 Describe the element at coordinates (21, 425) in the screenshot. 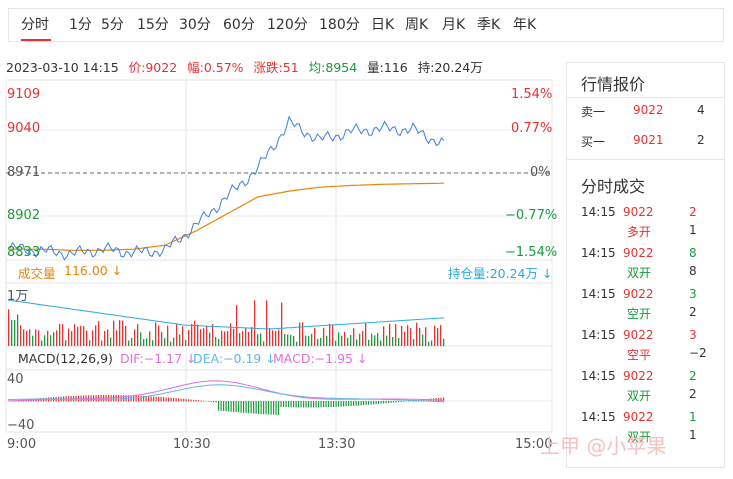

I see `macd-axis-bottom: −40` at that location.